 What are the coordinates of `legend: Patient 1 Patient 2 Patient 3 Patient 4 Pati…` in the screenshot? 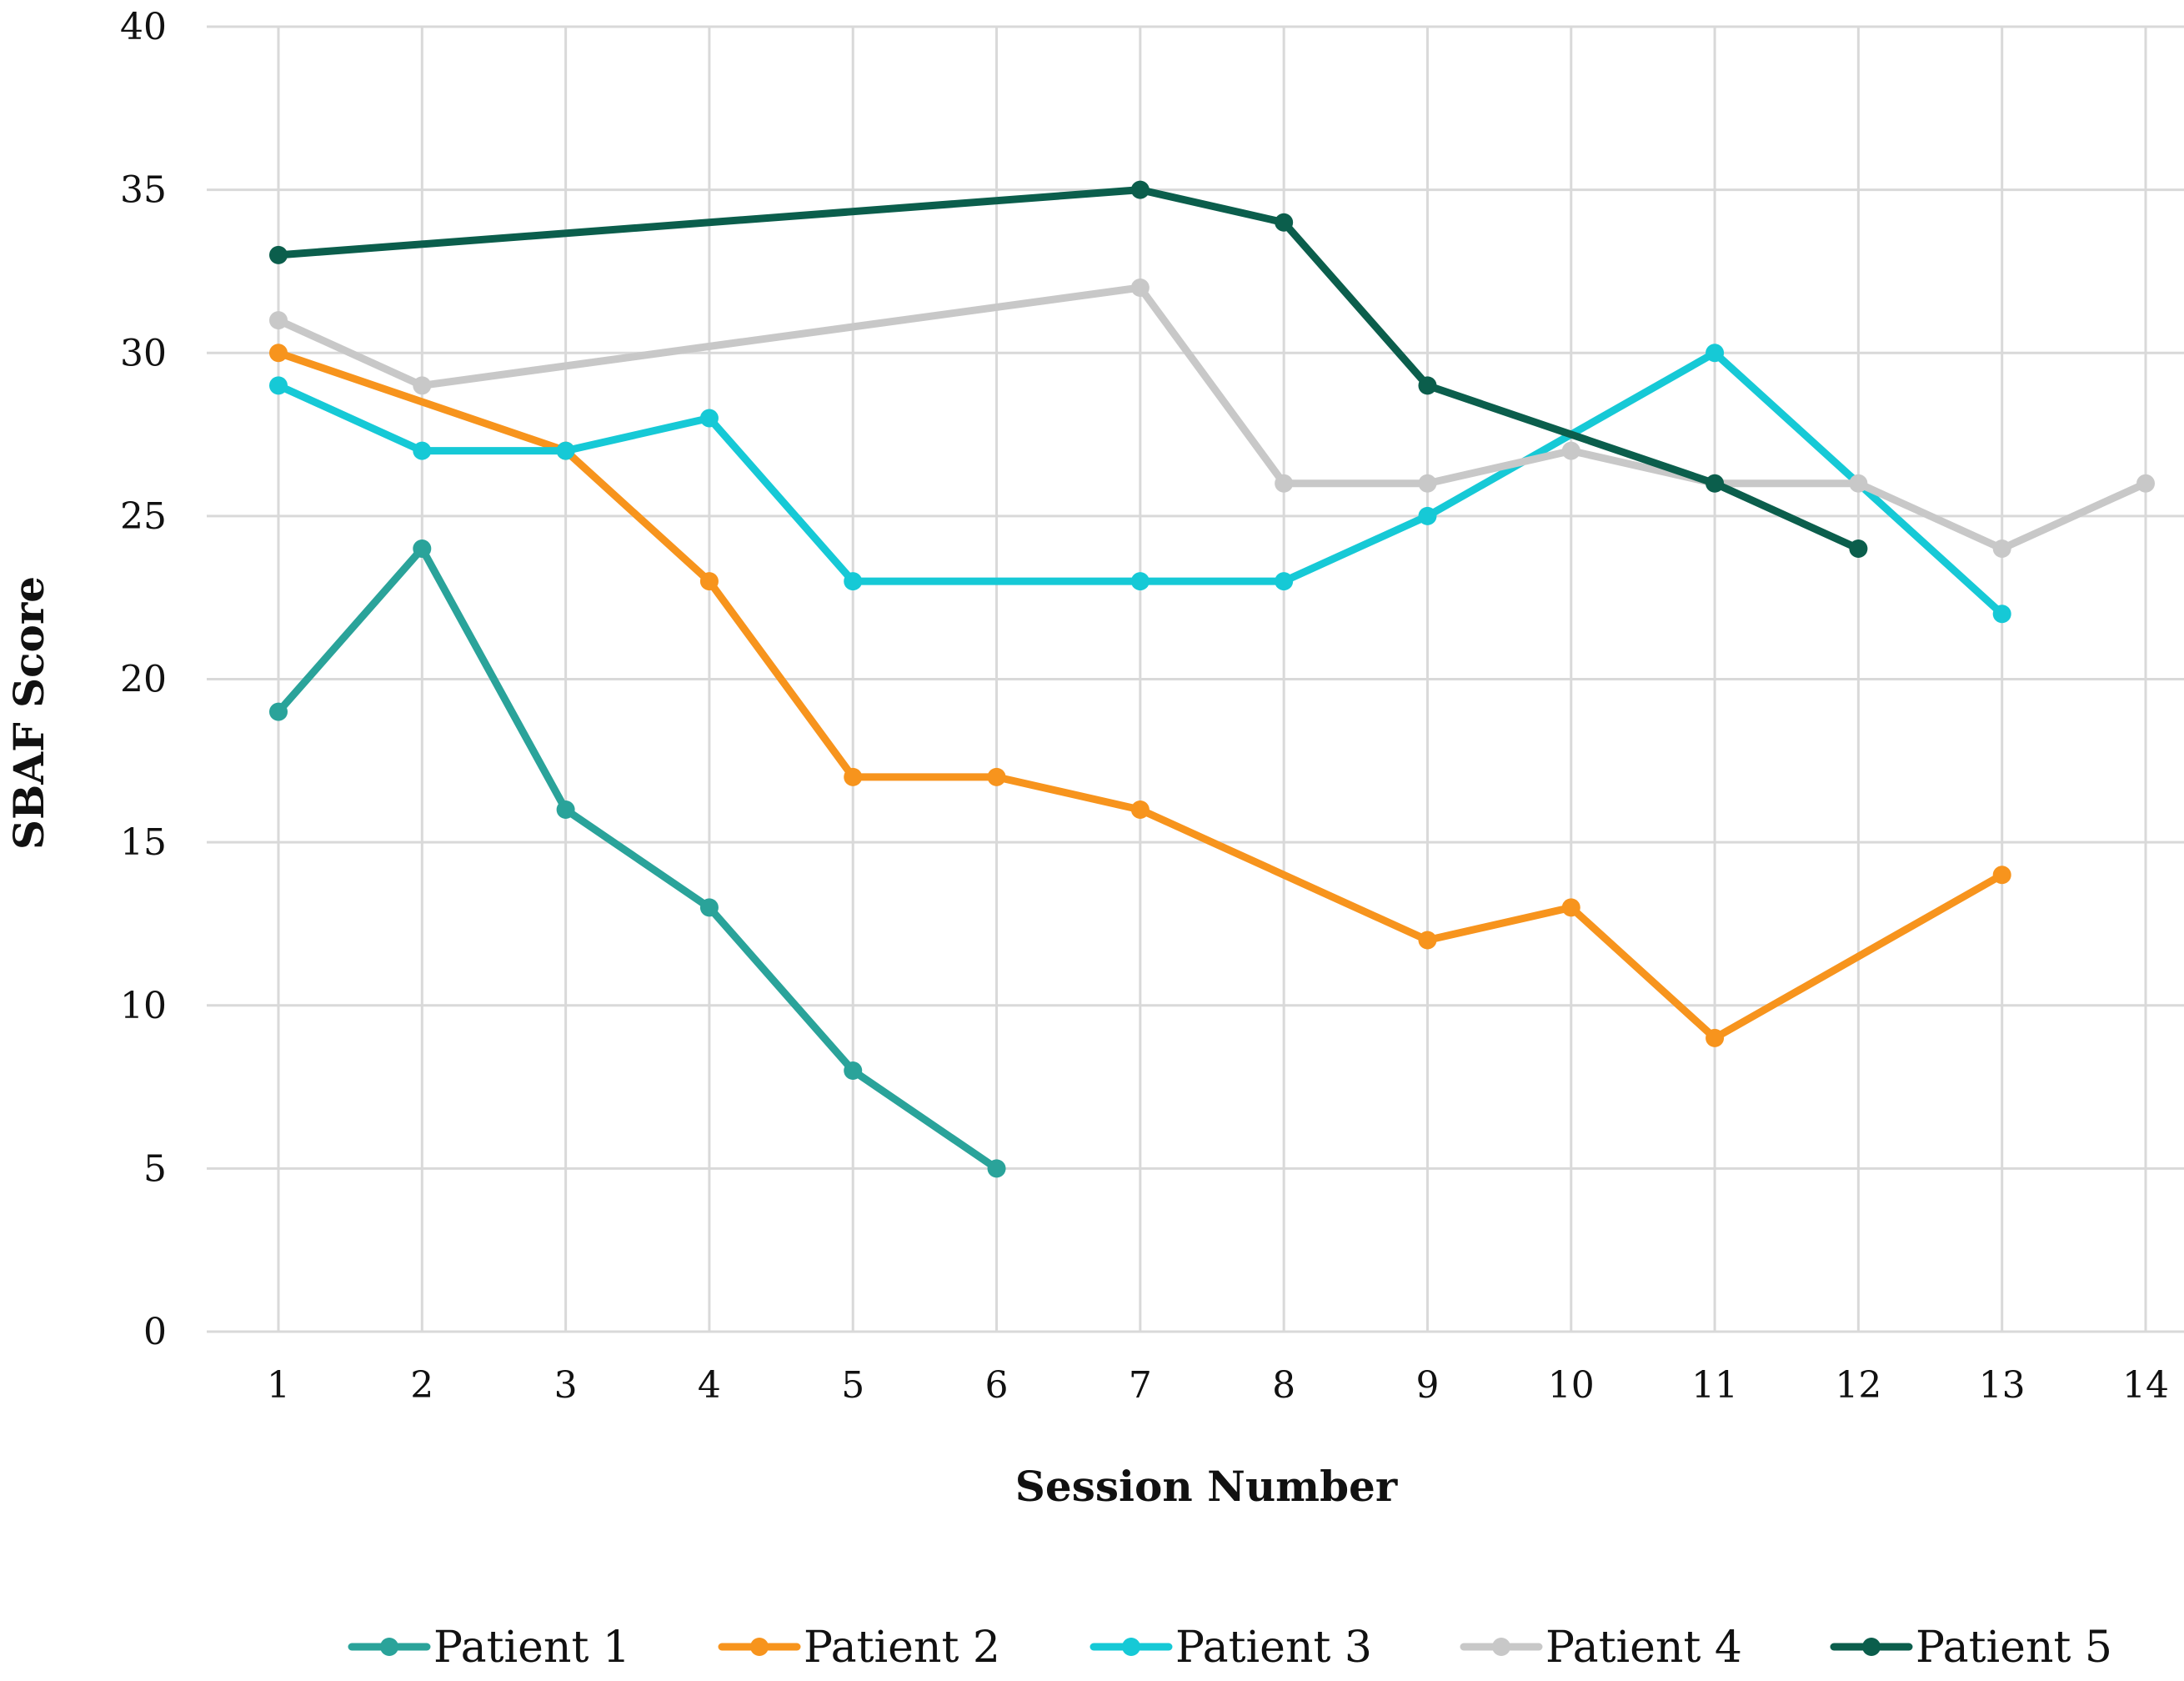 It's located at (1230, 1648).